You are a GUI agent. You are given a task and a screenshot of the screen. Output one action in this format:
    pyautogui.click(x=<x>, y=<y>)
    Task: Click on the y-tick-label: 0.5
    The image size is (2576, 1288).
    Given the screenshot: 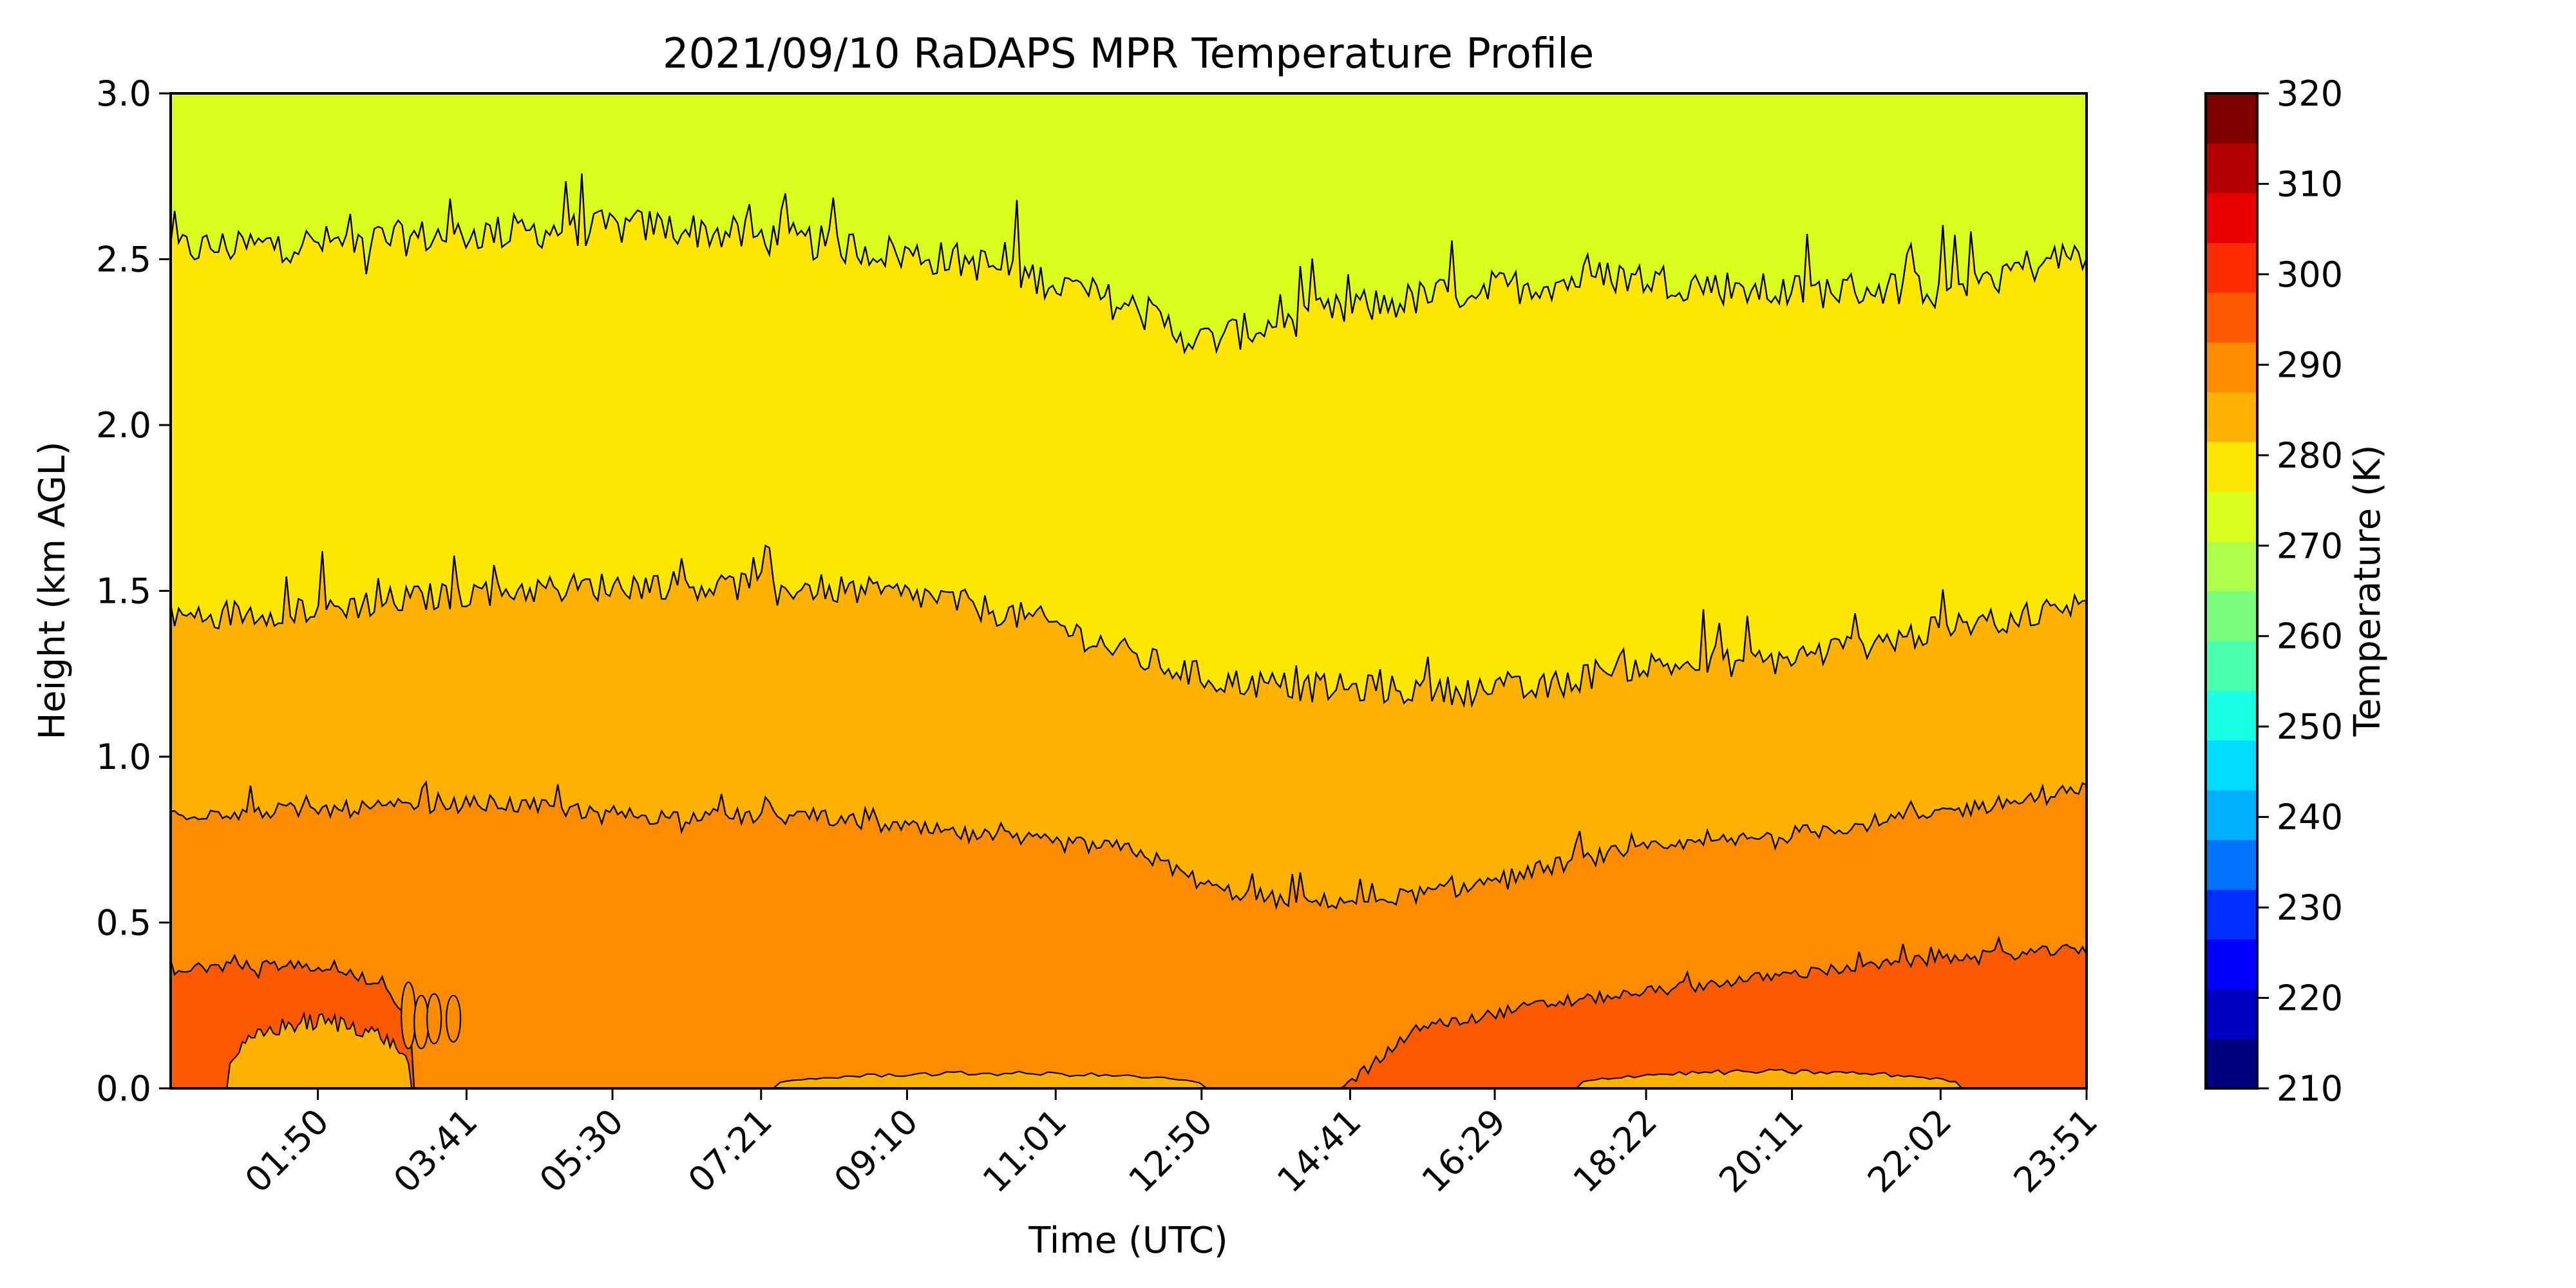 What is the action you would take?
    pyautogui.click(x=124, y=923)
    